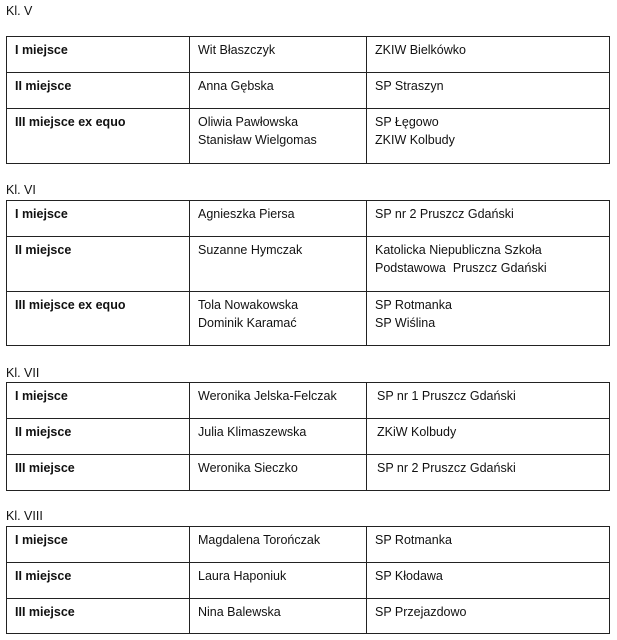  I want to click on name-text: Anna Gębska, so click(236, 86).